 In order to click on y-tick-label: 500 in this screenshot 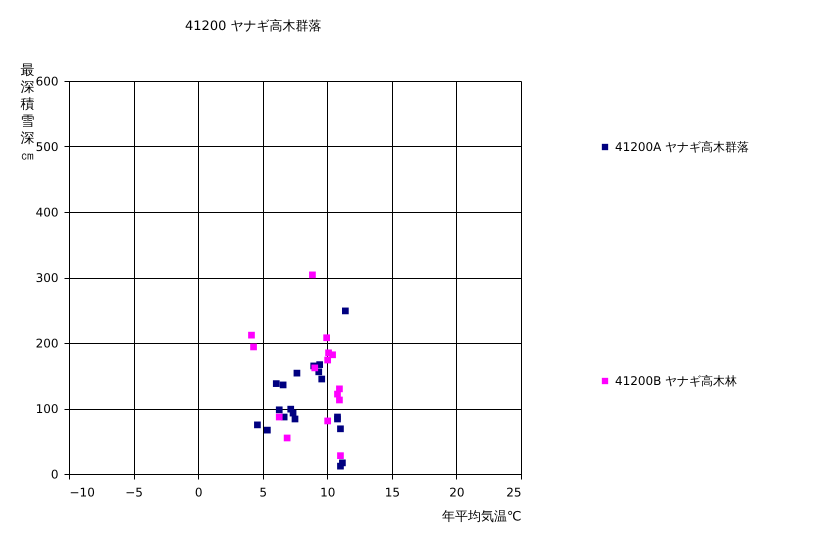, I will do `click(47, 147)`.